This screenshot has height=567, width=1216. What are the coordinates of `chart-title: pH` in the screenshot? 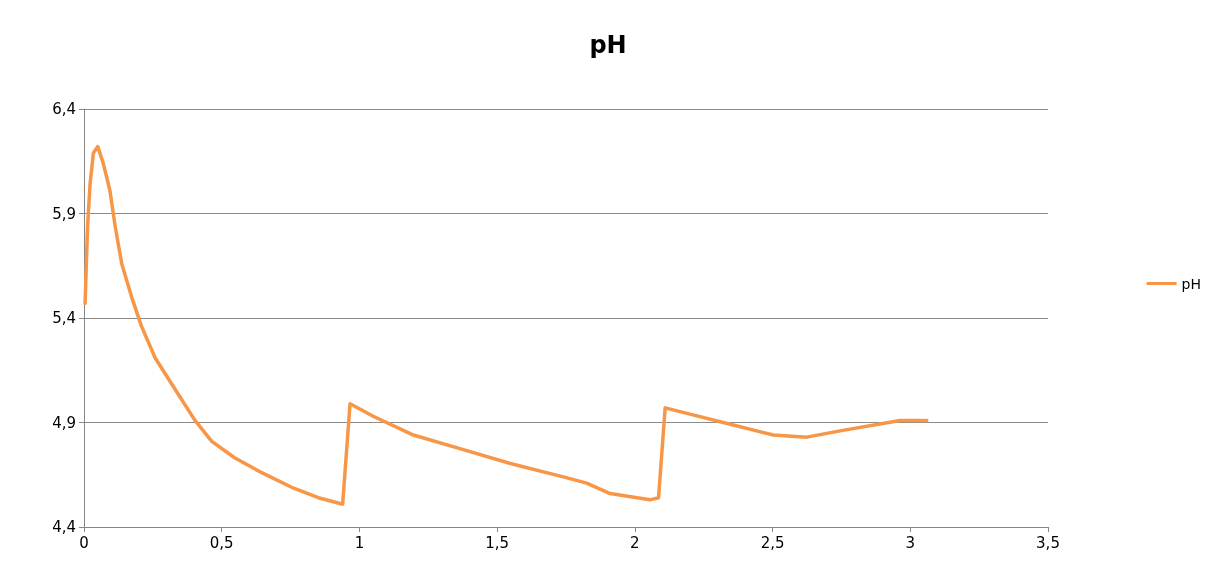 It's located at (608, 45).